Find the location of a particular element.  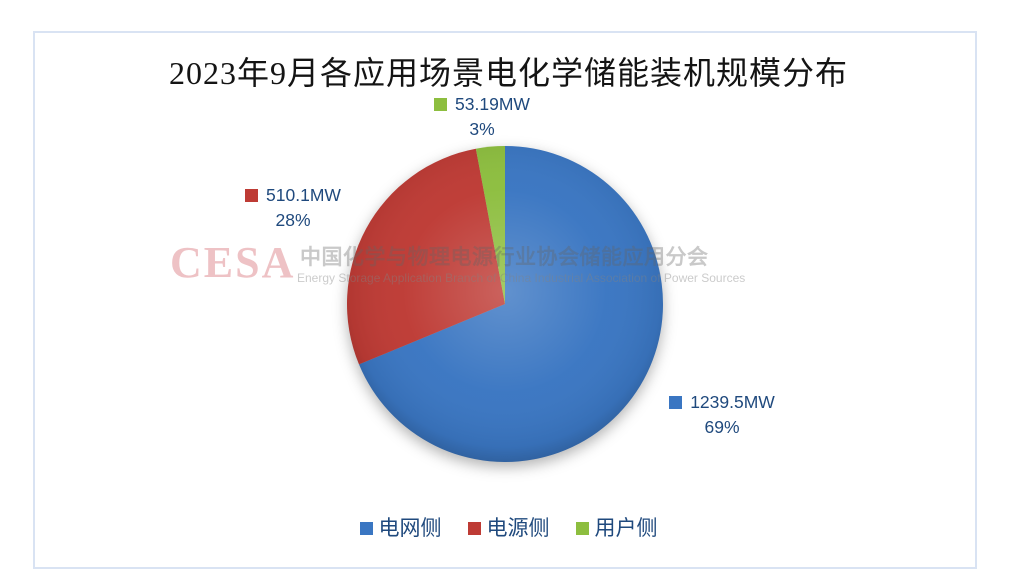

data-label-value: 1239.5MW is located at coordinates (732, 402).